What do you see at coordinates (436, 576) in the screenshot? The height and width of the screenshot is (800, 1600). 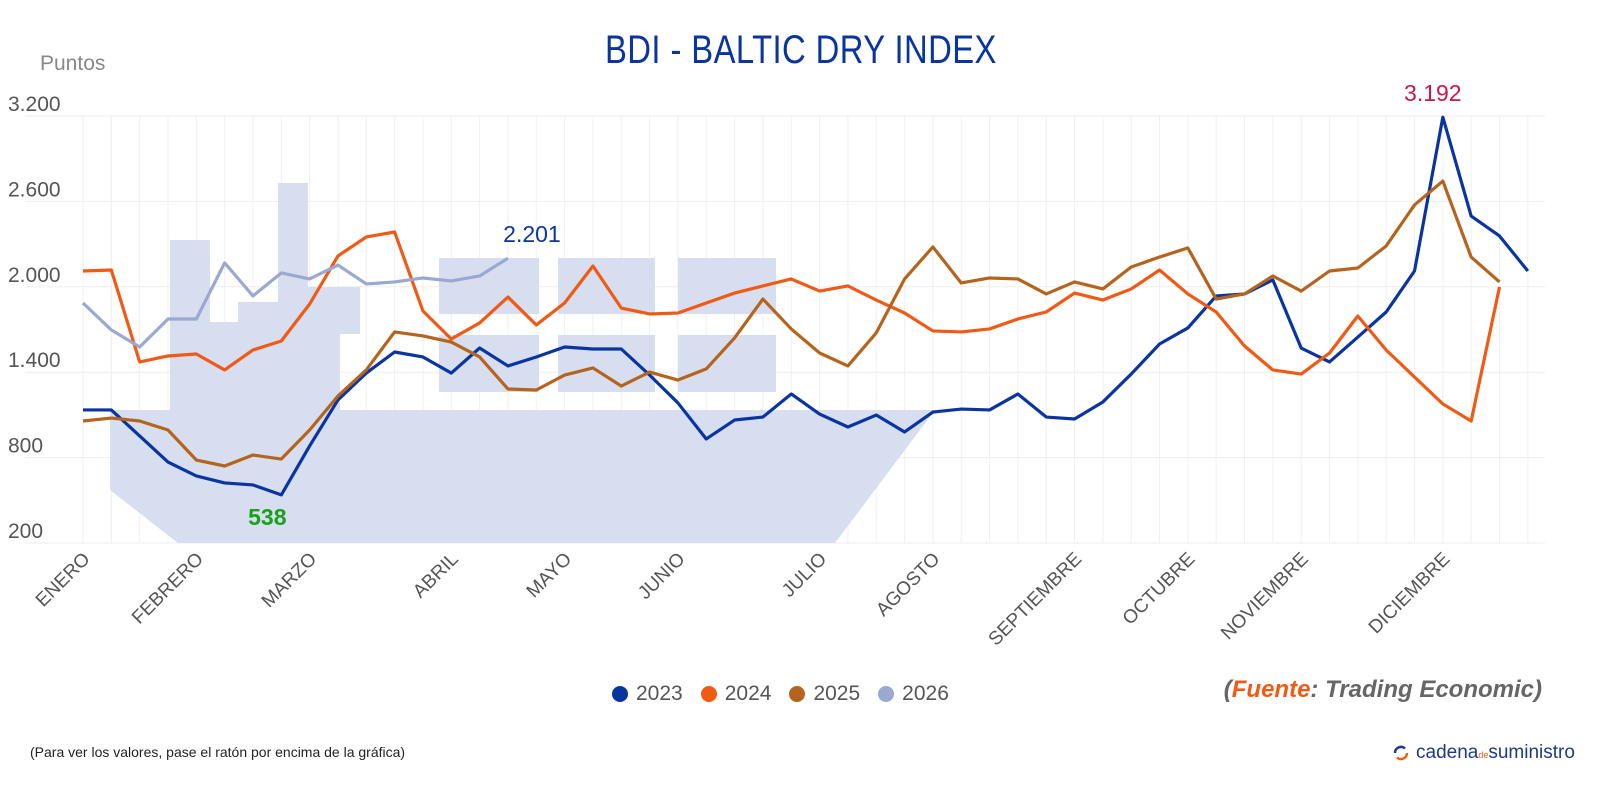 I see `x-month-label: ABRIL` at bounding box center [436, 576].